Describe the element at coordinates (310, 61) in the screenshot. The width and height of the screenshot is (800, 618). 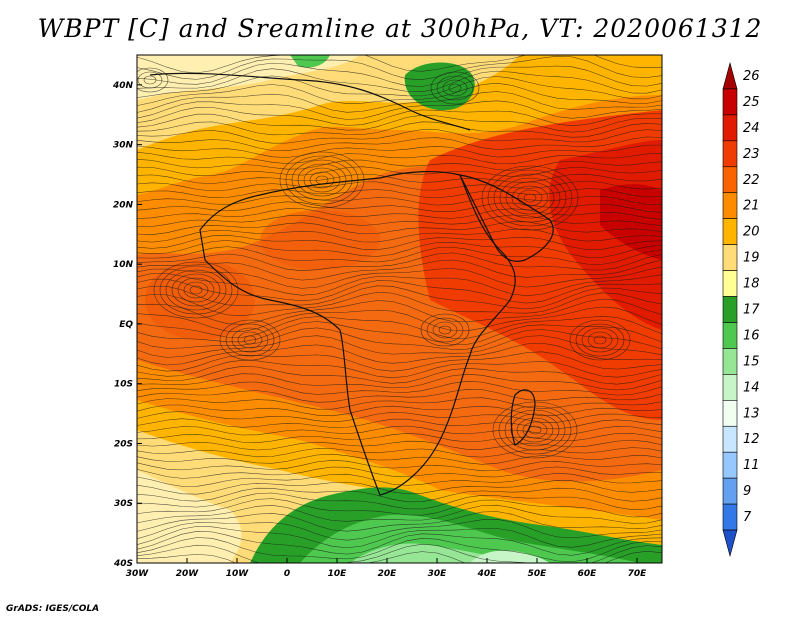
I see `field-north-green-small` at that location.